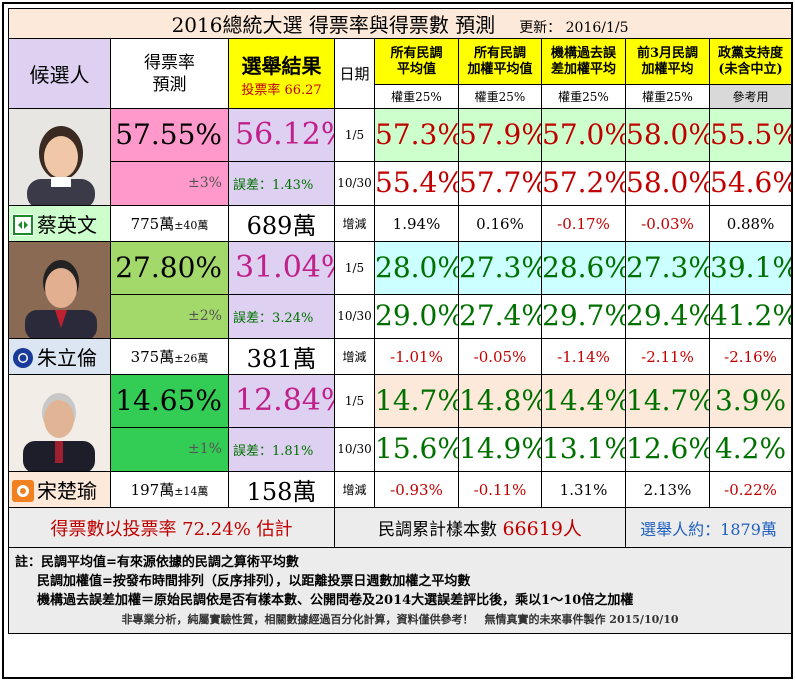 The image size is (795, 681). Describe the element at coordinates (500, 316) in the screenshot. I see `poll-value: 27.4%` at that location.